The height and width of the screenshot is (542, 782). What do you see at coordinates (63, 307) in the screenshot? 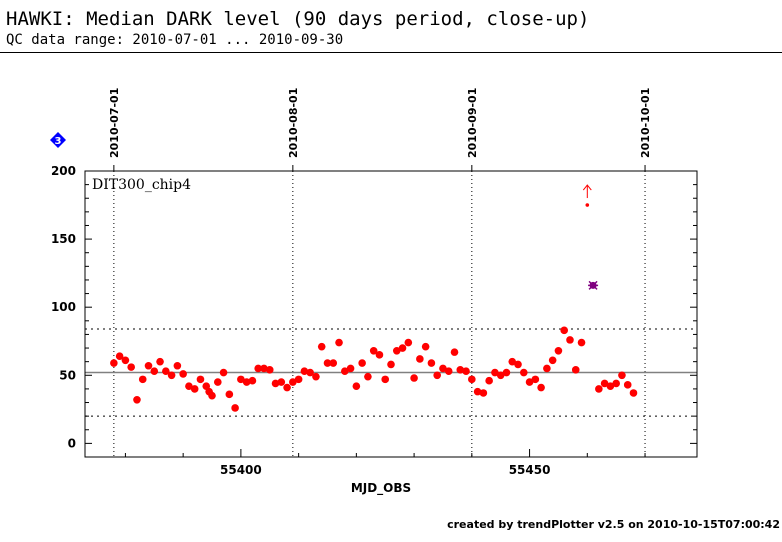
I see `y-tick-label: 100` at bounding box center [63, 307].